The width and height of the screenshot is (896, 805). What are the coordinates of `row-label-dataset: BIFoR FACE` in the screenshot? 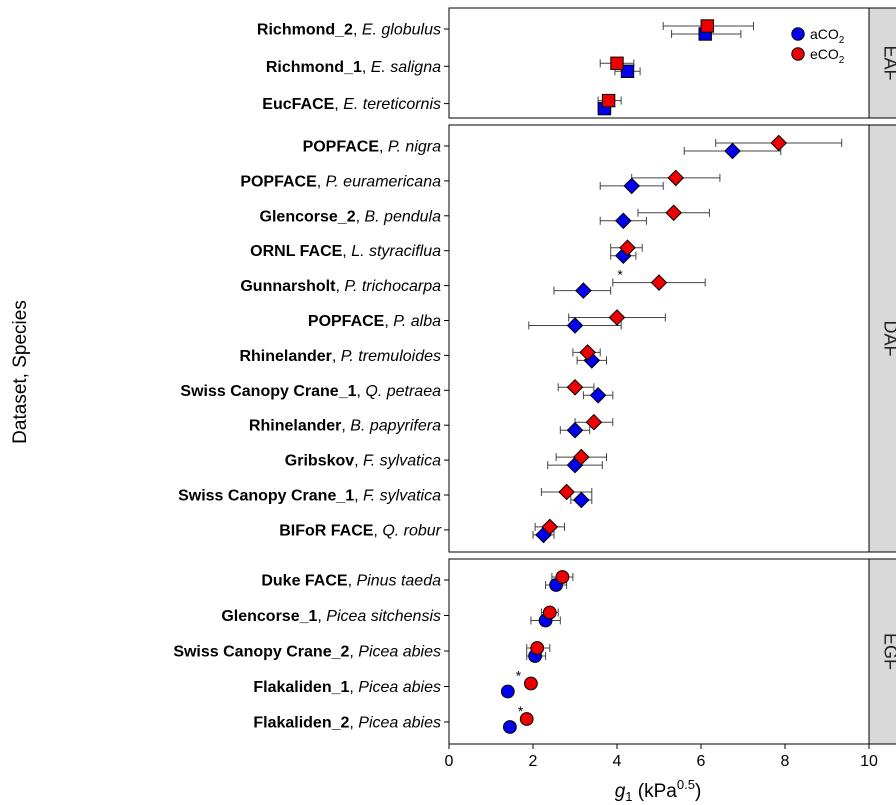 It's located at (326, 530).